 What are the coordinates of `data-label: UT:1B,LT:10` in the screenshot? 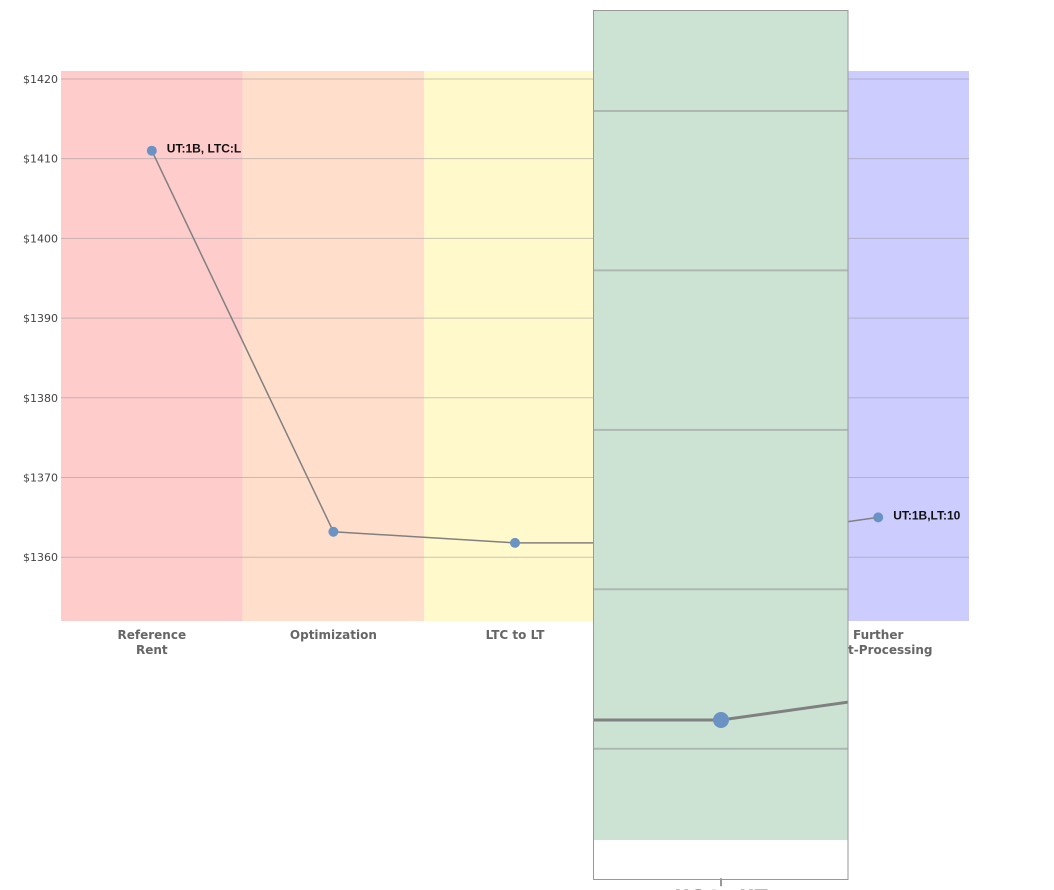 It's located at (926, 515).